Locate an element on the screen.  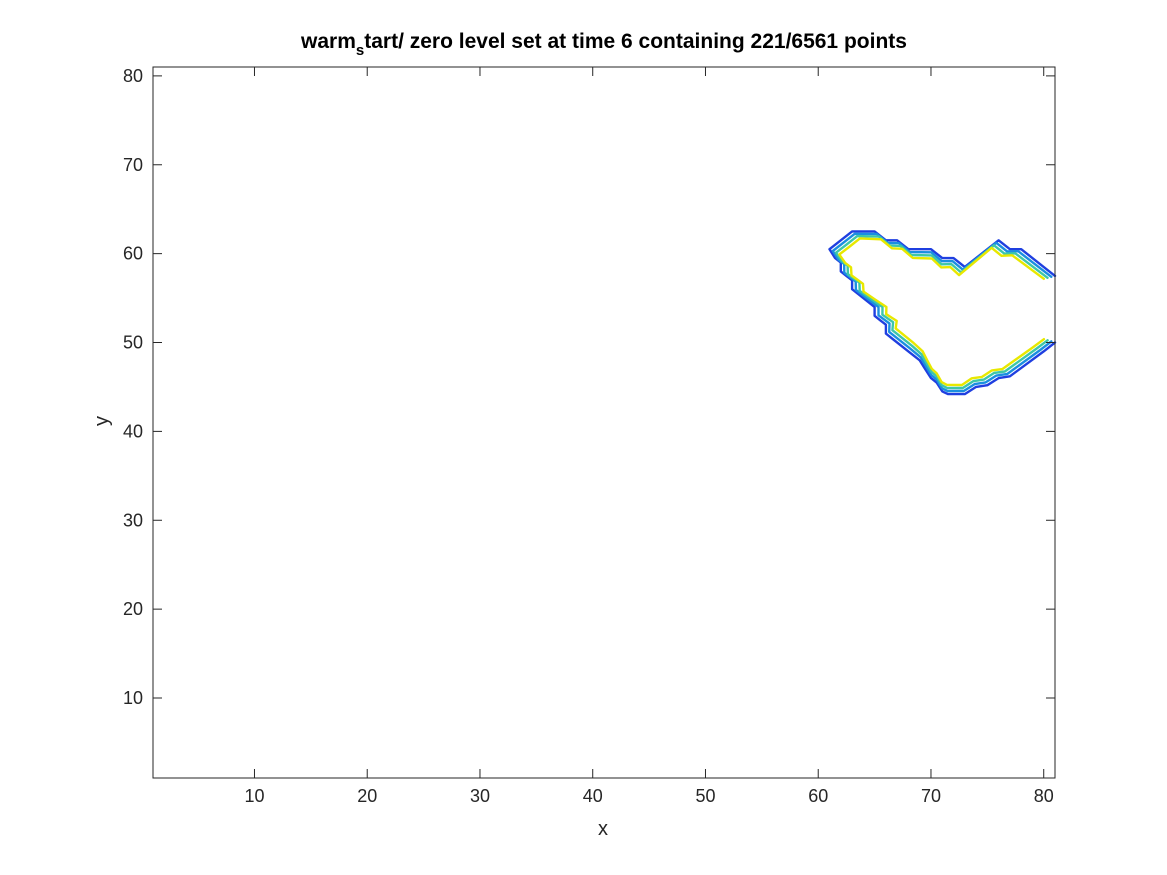
x-axis-tick-labels: 10 20 30 40 50 60 70 80 is located at coordinates (648, 796).